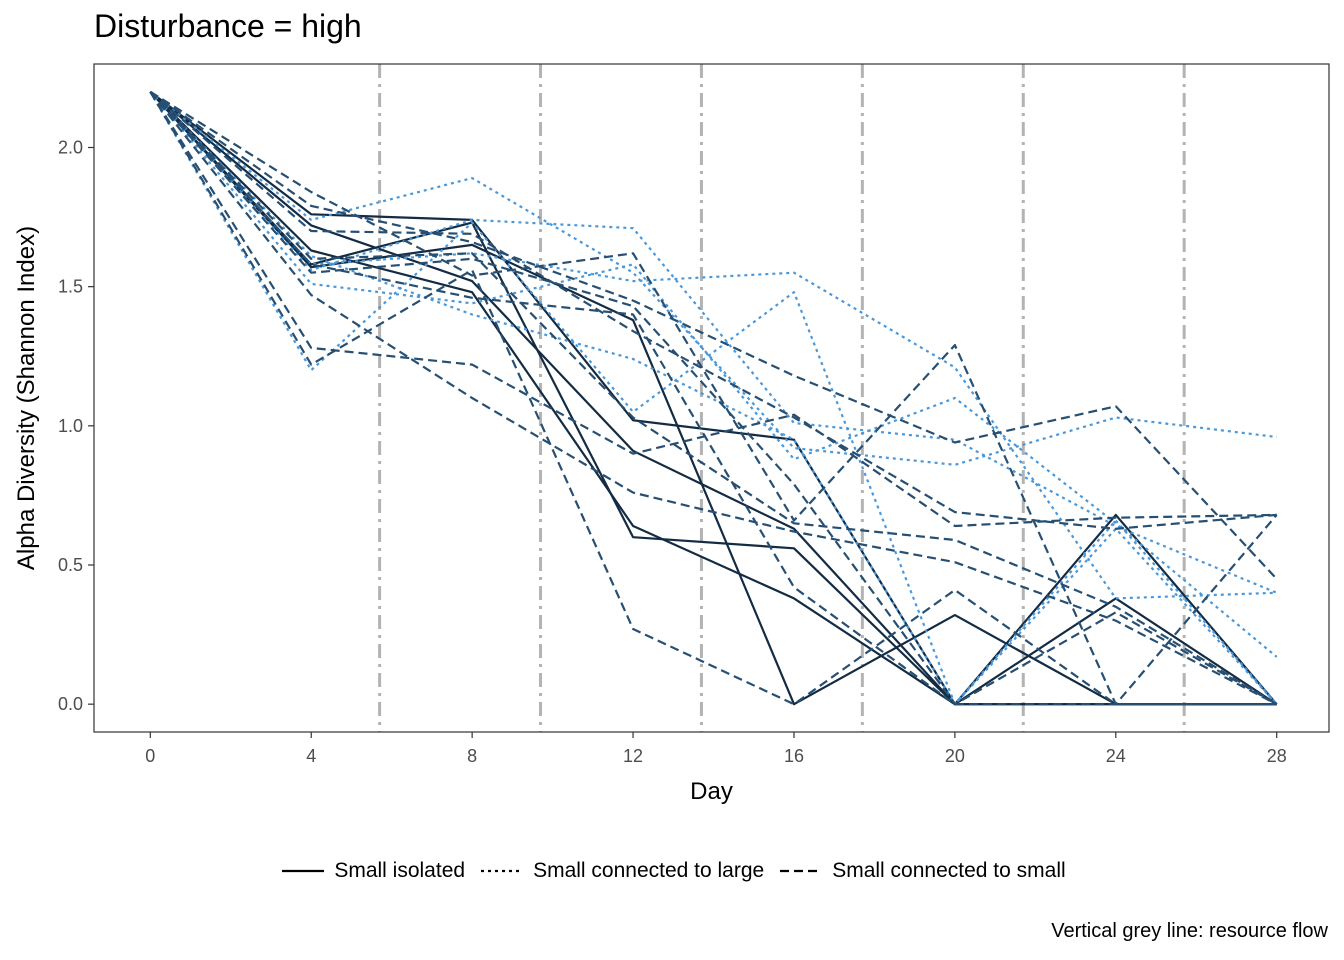 Image resolution: width=1344 pixels, height=960 pixels. What do you see at coordinates (311, 756) in the screenshot?
I see `x-tick-label-4: 4` at bounding box center [311, 756].